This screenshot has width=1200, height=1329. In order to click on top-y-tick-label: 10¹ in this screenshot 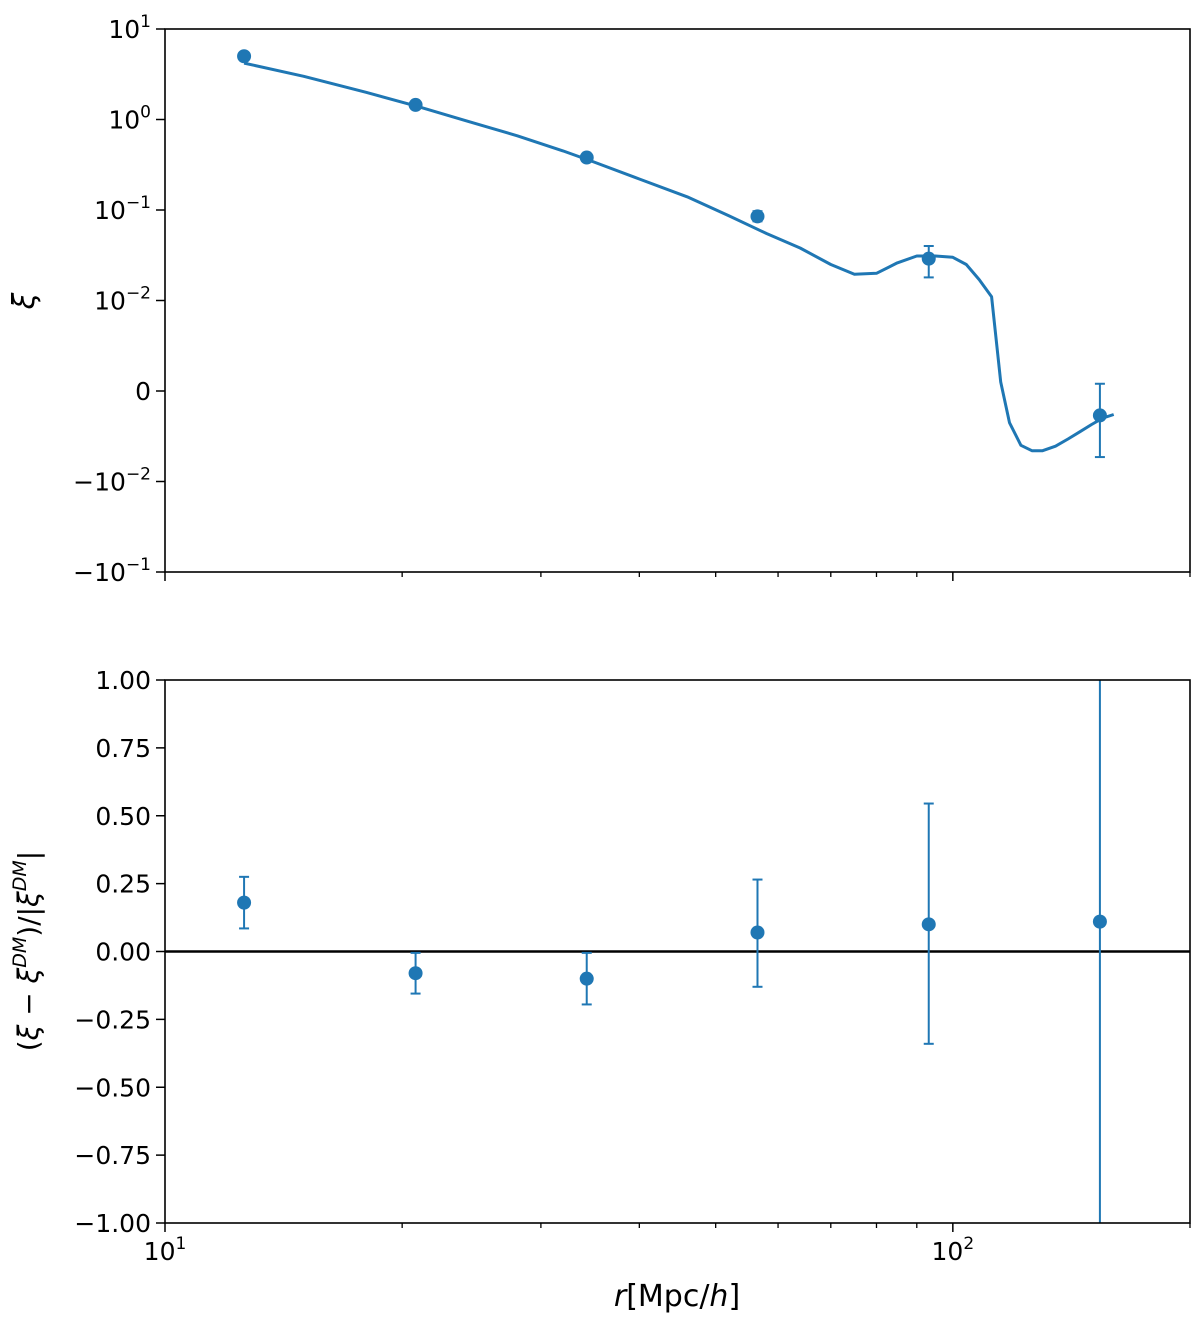, I will do `click(129, 28)`.